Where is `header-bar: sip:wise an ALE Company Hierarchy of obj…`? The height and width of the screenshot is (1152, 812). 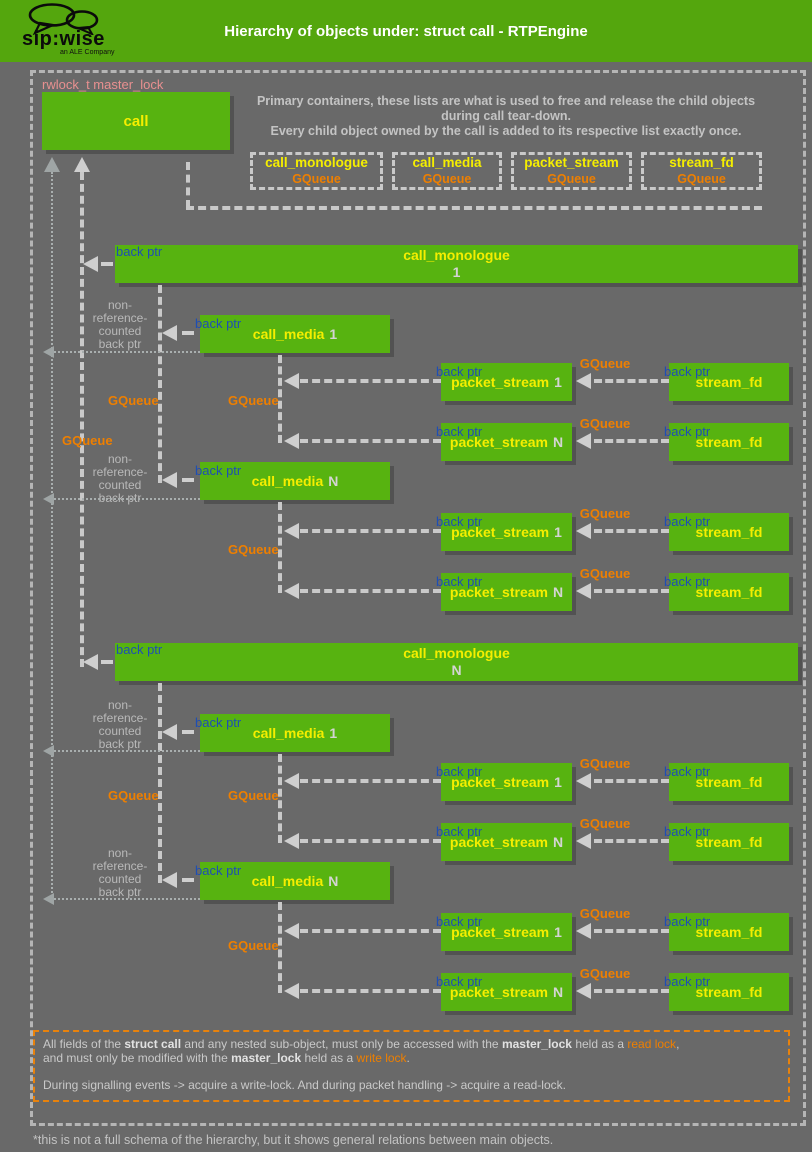
header-bar: sip:wise an ALE Company Hierarchy of obj… is located at coordinates (406, 31).